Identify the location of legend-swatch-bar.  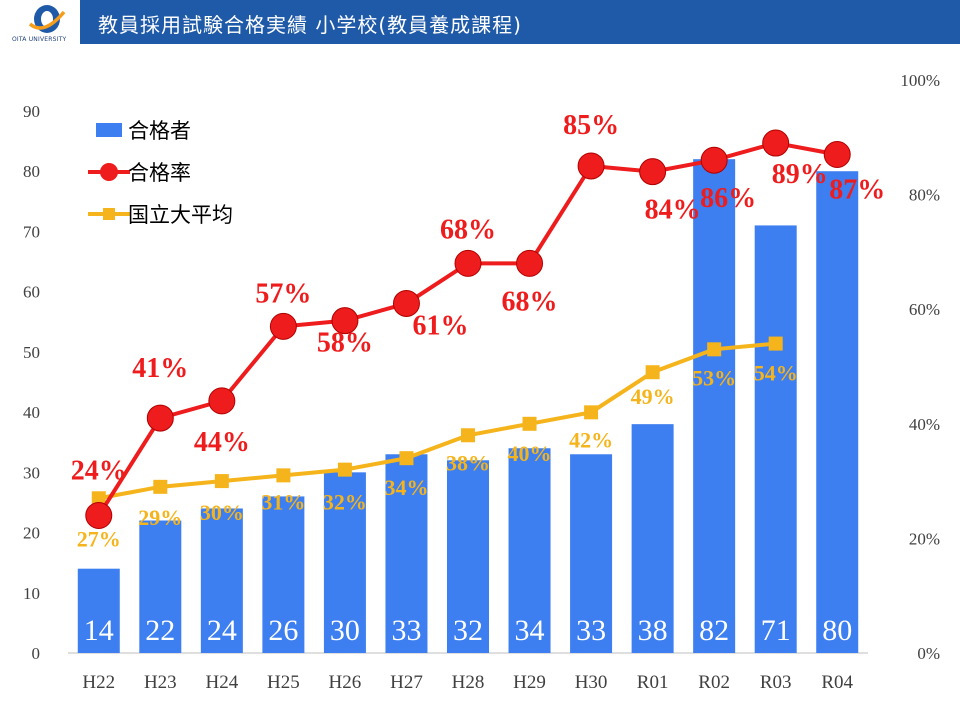
(109, 130).